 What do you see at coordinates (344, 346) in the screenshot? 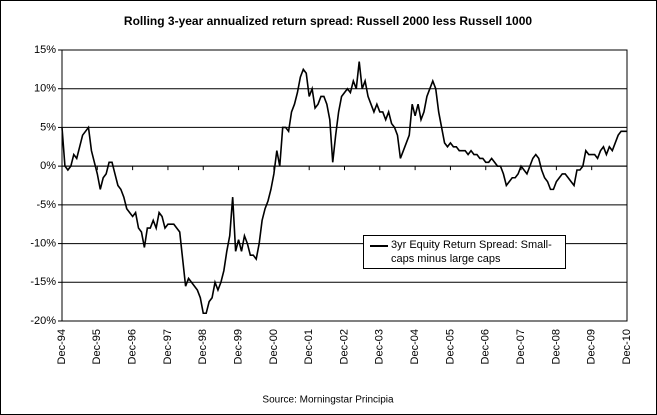
I see `x-tick-label: Dec-02` at bounding box center [344, 346].